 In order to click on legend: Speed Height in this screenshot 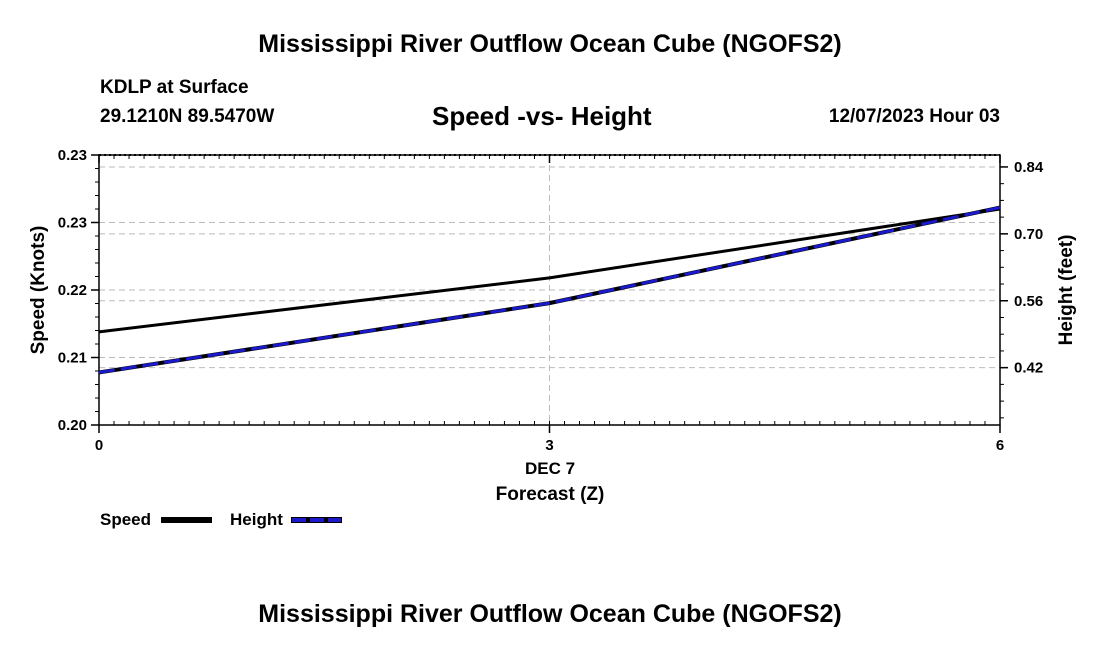, I will do `click(221, 519)`.